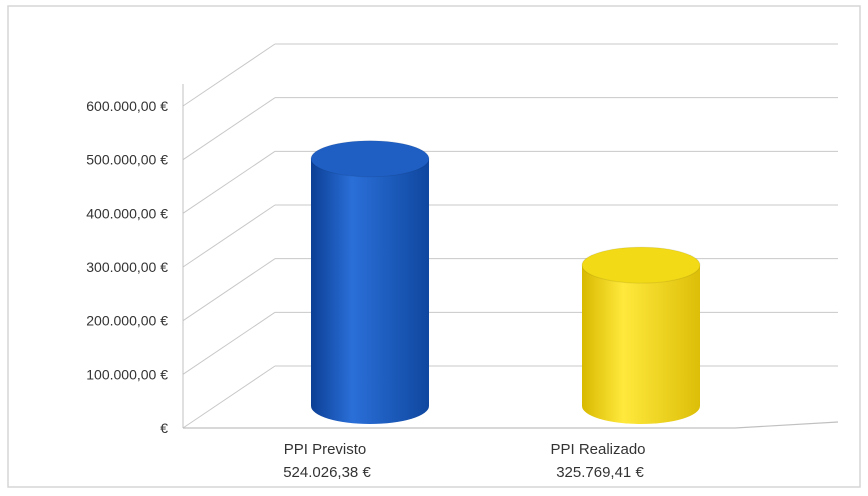 This screenshot has height=496, width=868. Describe the element at coordinates (600, 472) in the screenshot. I see `value-label: 325.769,41 €` at that location.